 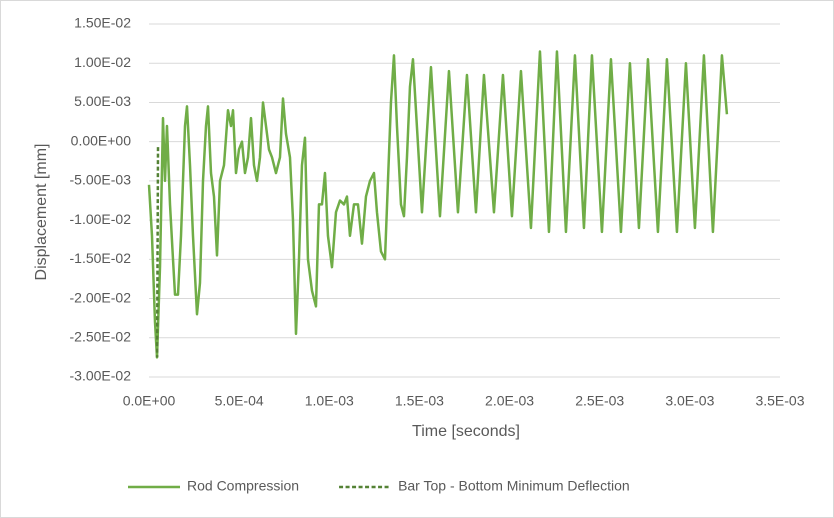 What do you see at coordinates (514, 486) in the screenshot?
I see `legend-label: Bar Top - Bottom Minimum Deflection` at bounding box center [514, 486].